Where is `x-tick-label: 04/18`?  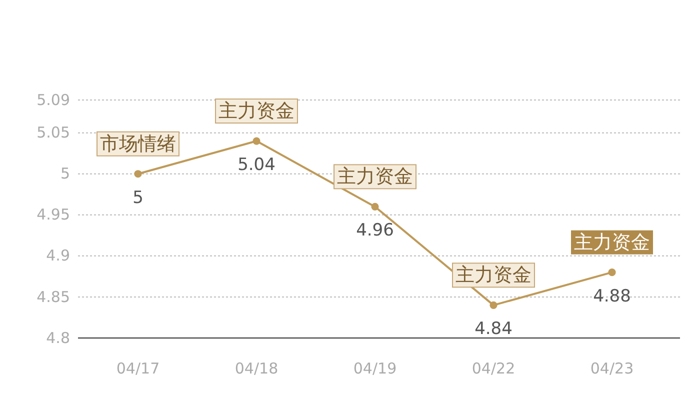 x-tick-label: 04/18 is located at coordinates (256, 369).